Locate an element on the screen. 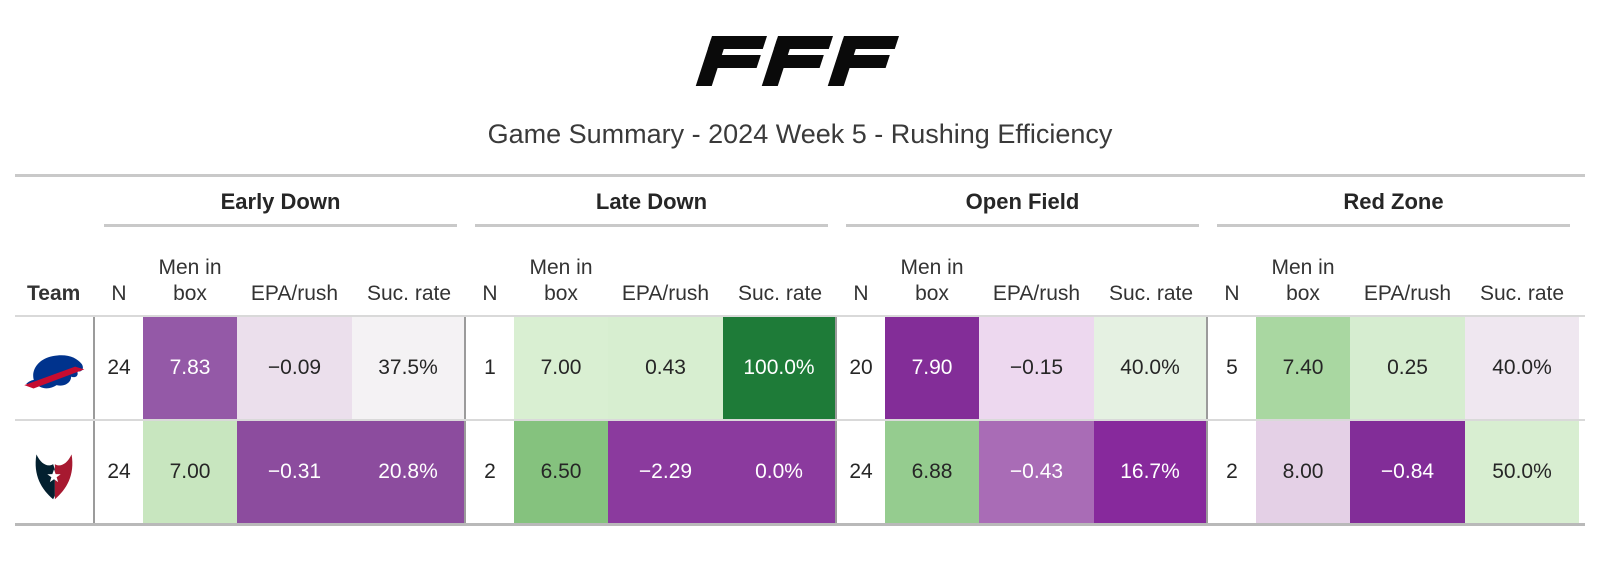  n-cell: 1 is located at coordinates (490, 367).